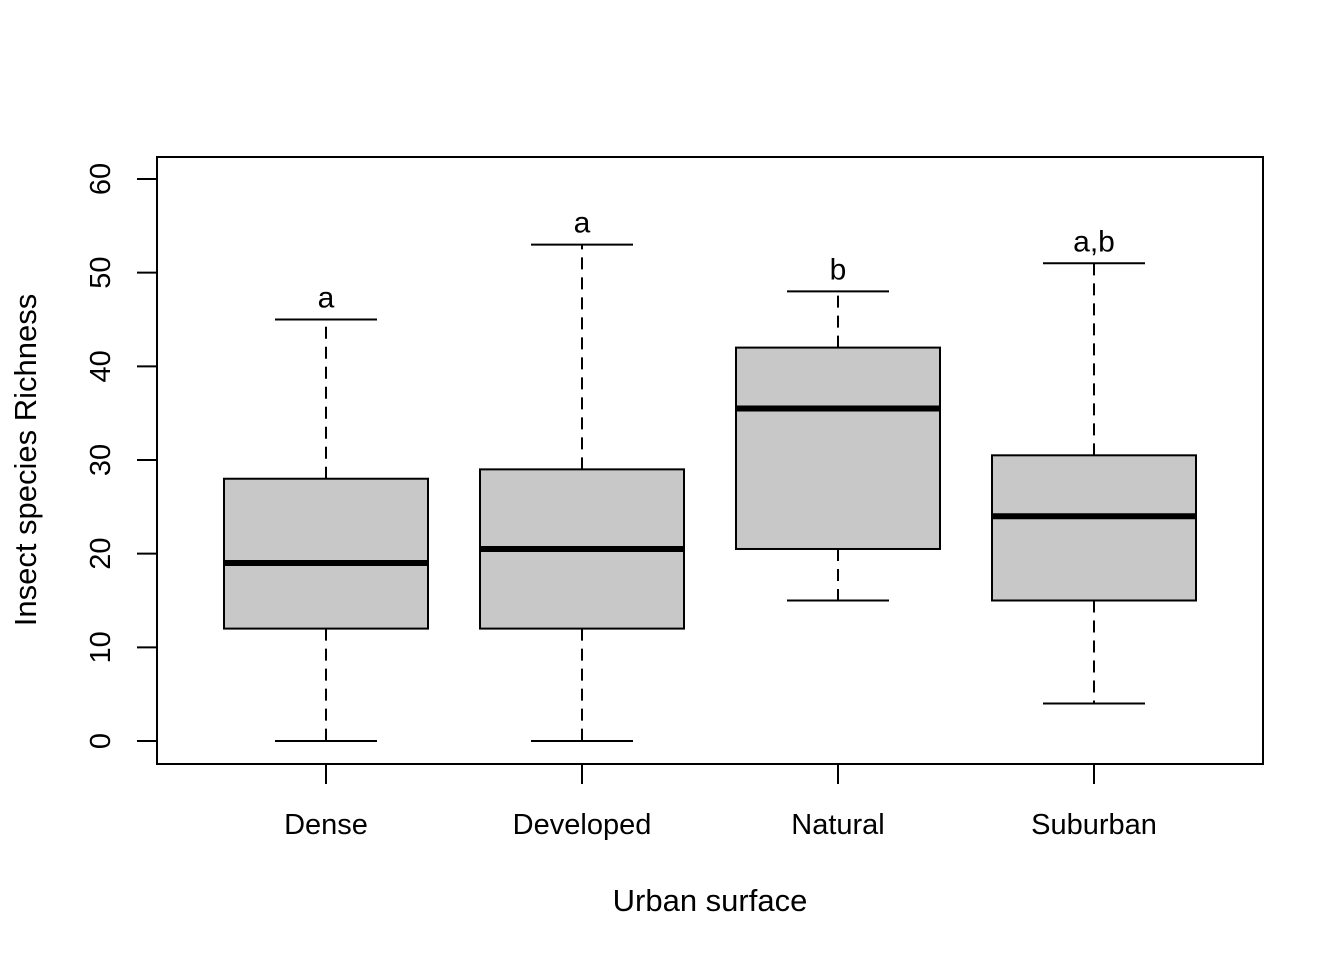  What do you see at coordinates (838, 825) in the screenshot?
I see `x-tick-label: Natural` at bounding box center [838, 825].